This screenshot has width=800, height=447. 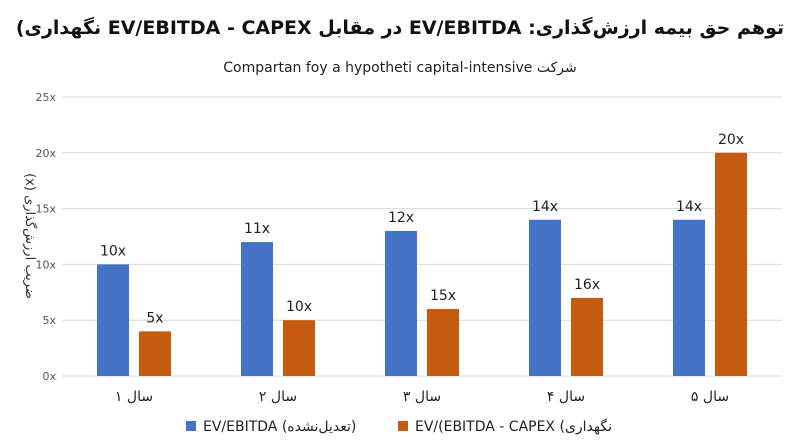 I want to click on y-axis-label: ضریب ارزش‌گذاری (x), so click(x=30, y=236).